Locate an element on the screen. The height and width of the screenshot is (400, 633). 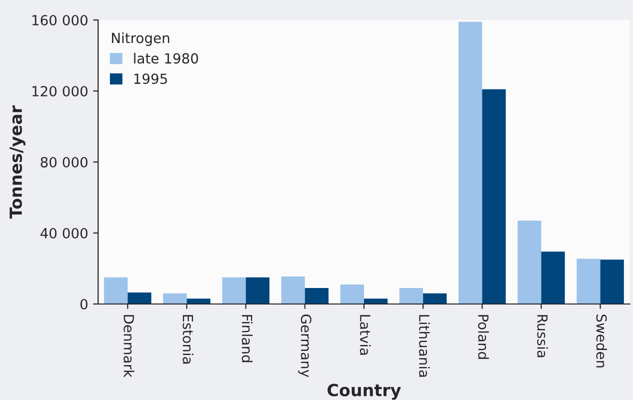
x-tick-label: Lithuania is located at coordinates (424, 346).